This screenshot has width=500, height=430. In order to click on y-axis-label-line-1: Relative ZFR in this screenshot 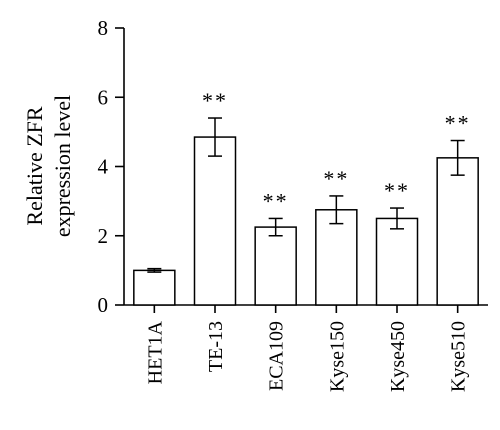, I will do `click(34, 165)`.